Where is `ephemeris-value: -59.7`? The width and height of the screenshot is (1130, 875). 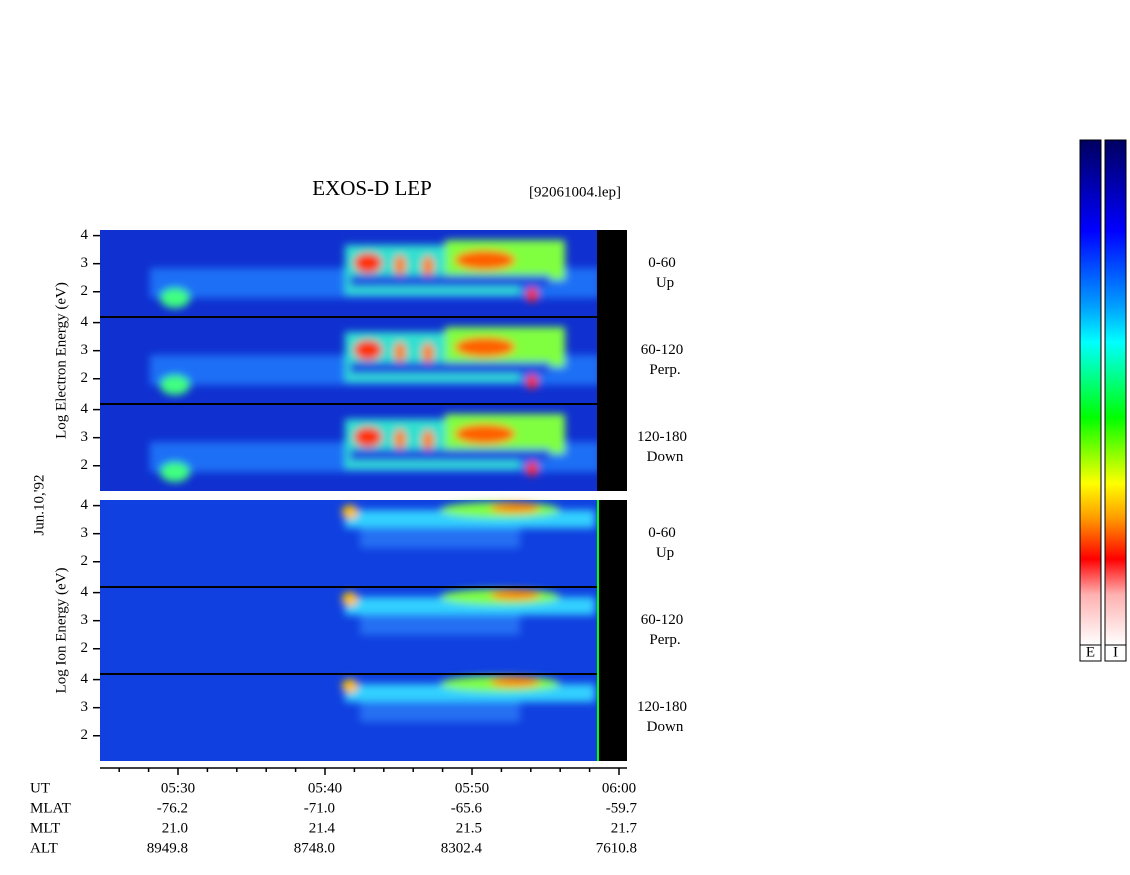 ephemeris-value: -59.7 is located at coordinates (622, 808).